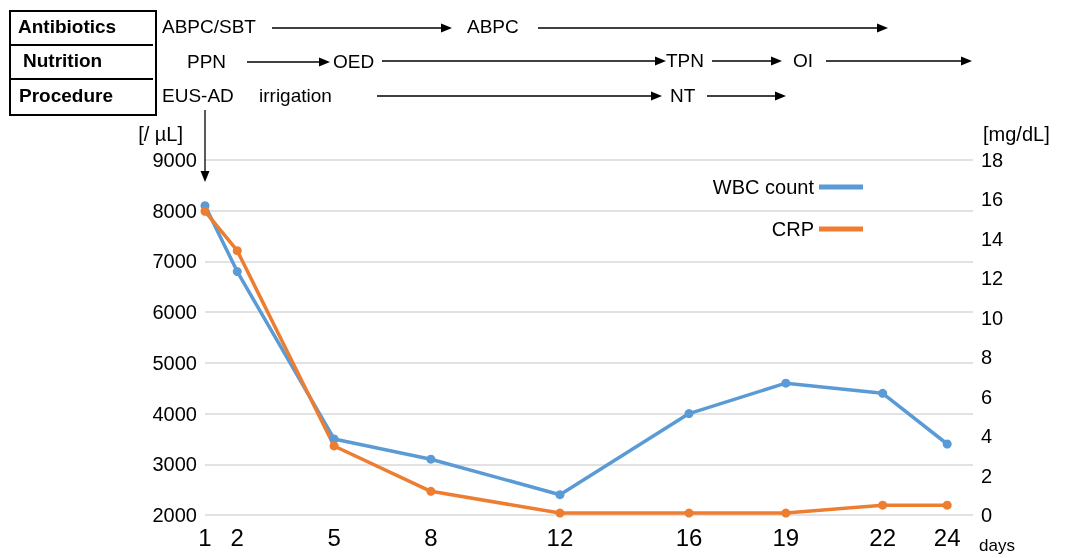 This screenshot has width=1074, height=558. What do you see at coordinates (560, 537) in the screenshot?
I see `x-tick-label: 12` at bounding box center [560, 537].